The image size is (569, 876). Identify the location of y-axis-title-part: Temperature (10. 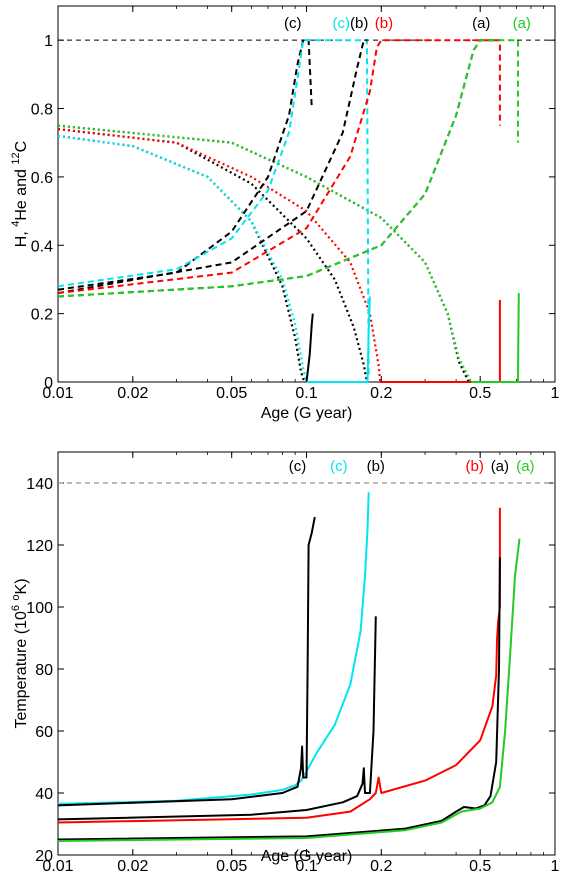
(21, 669).